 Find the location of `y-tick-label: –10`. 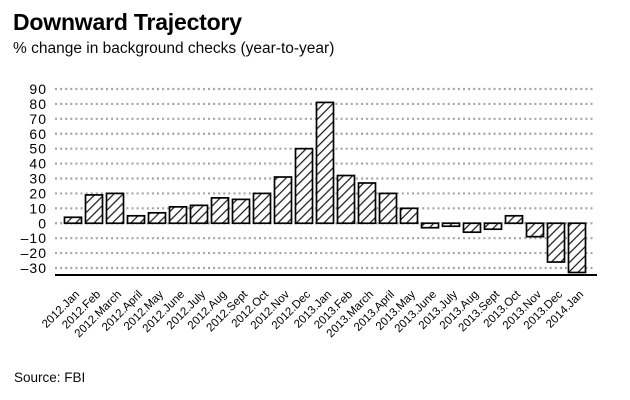

y-tick-label: –10 is located at coordinates (34, 238).